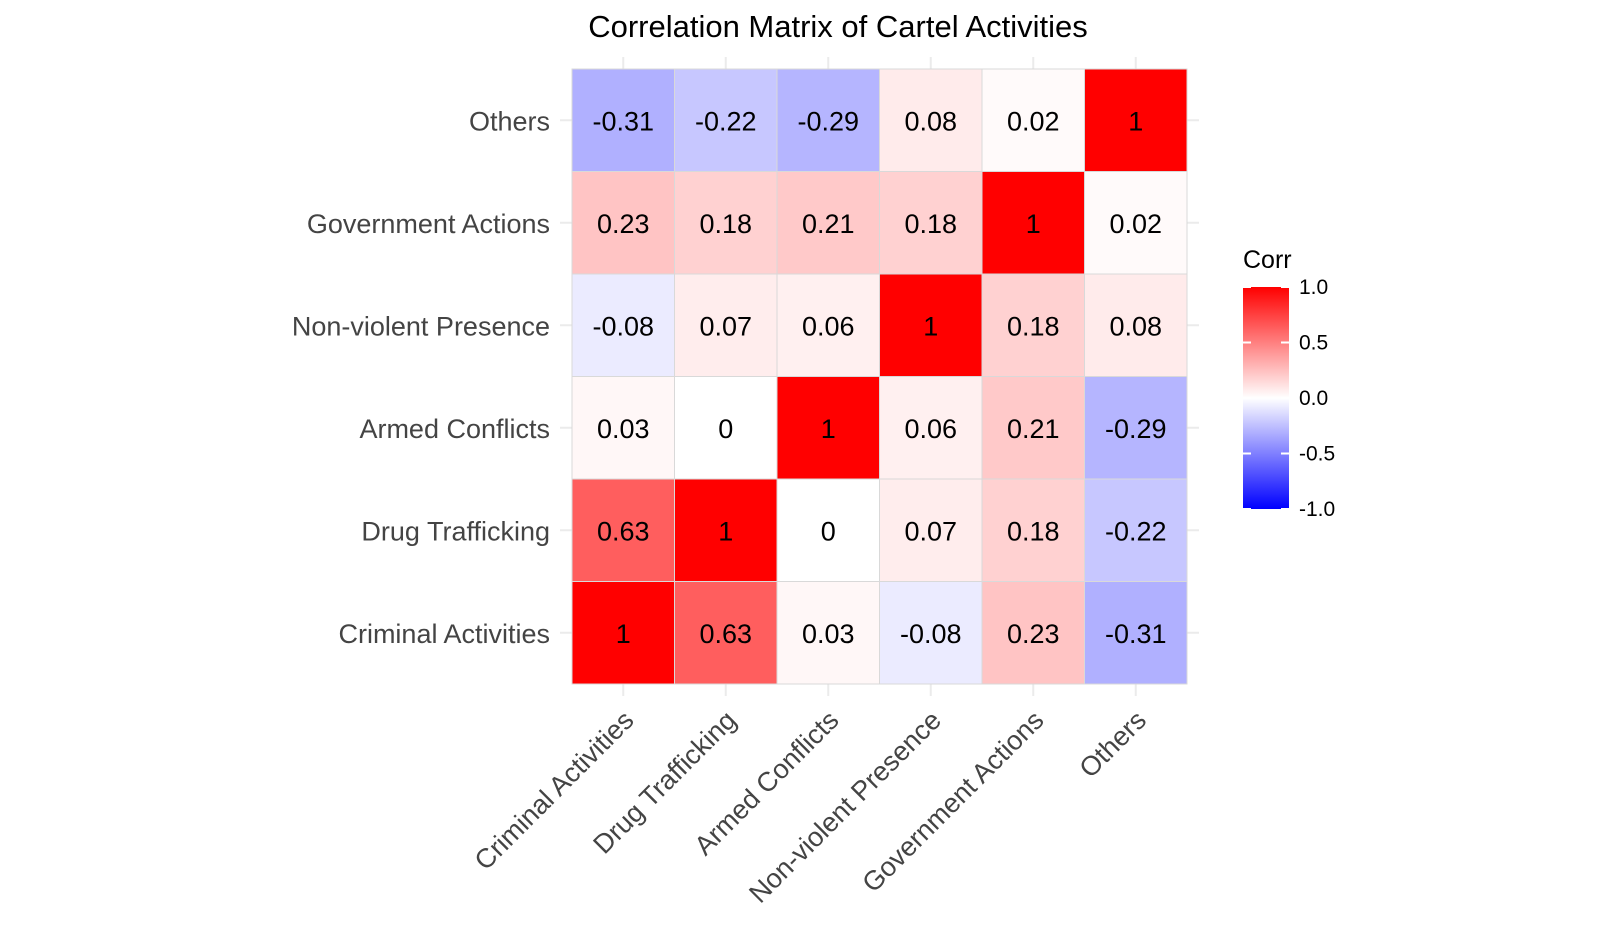 The image size is (1600, 947). I want to click on legend-tick-label: -1.0, so click(1317, 509).